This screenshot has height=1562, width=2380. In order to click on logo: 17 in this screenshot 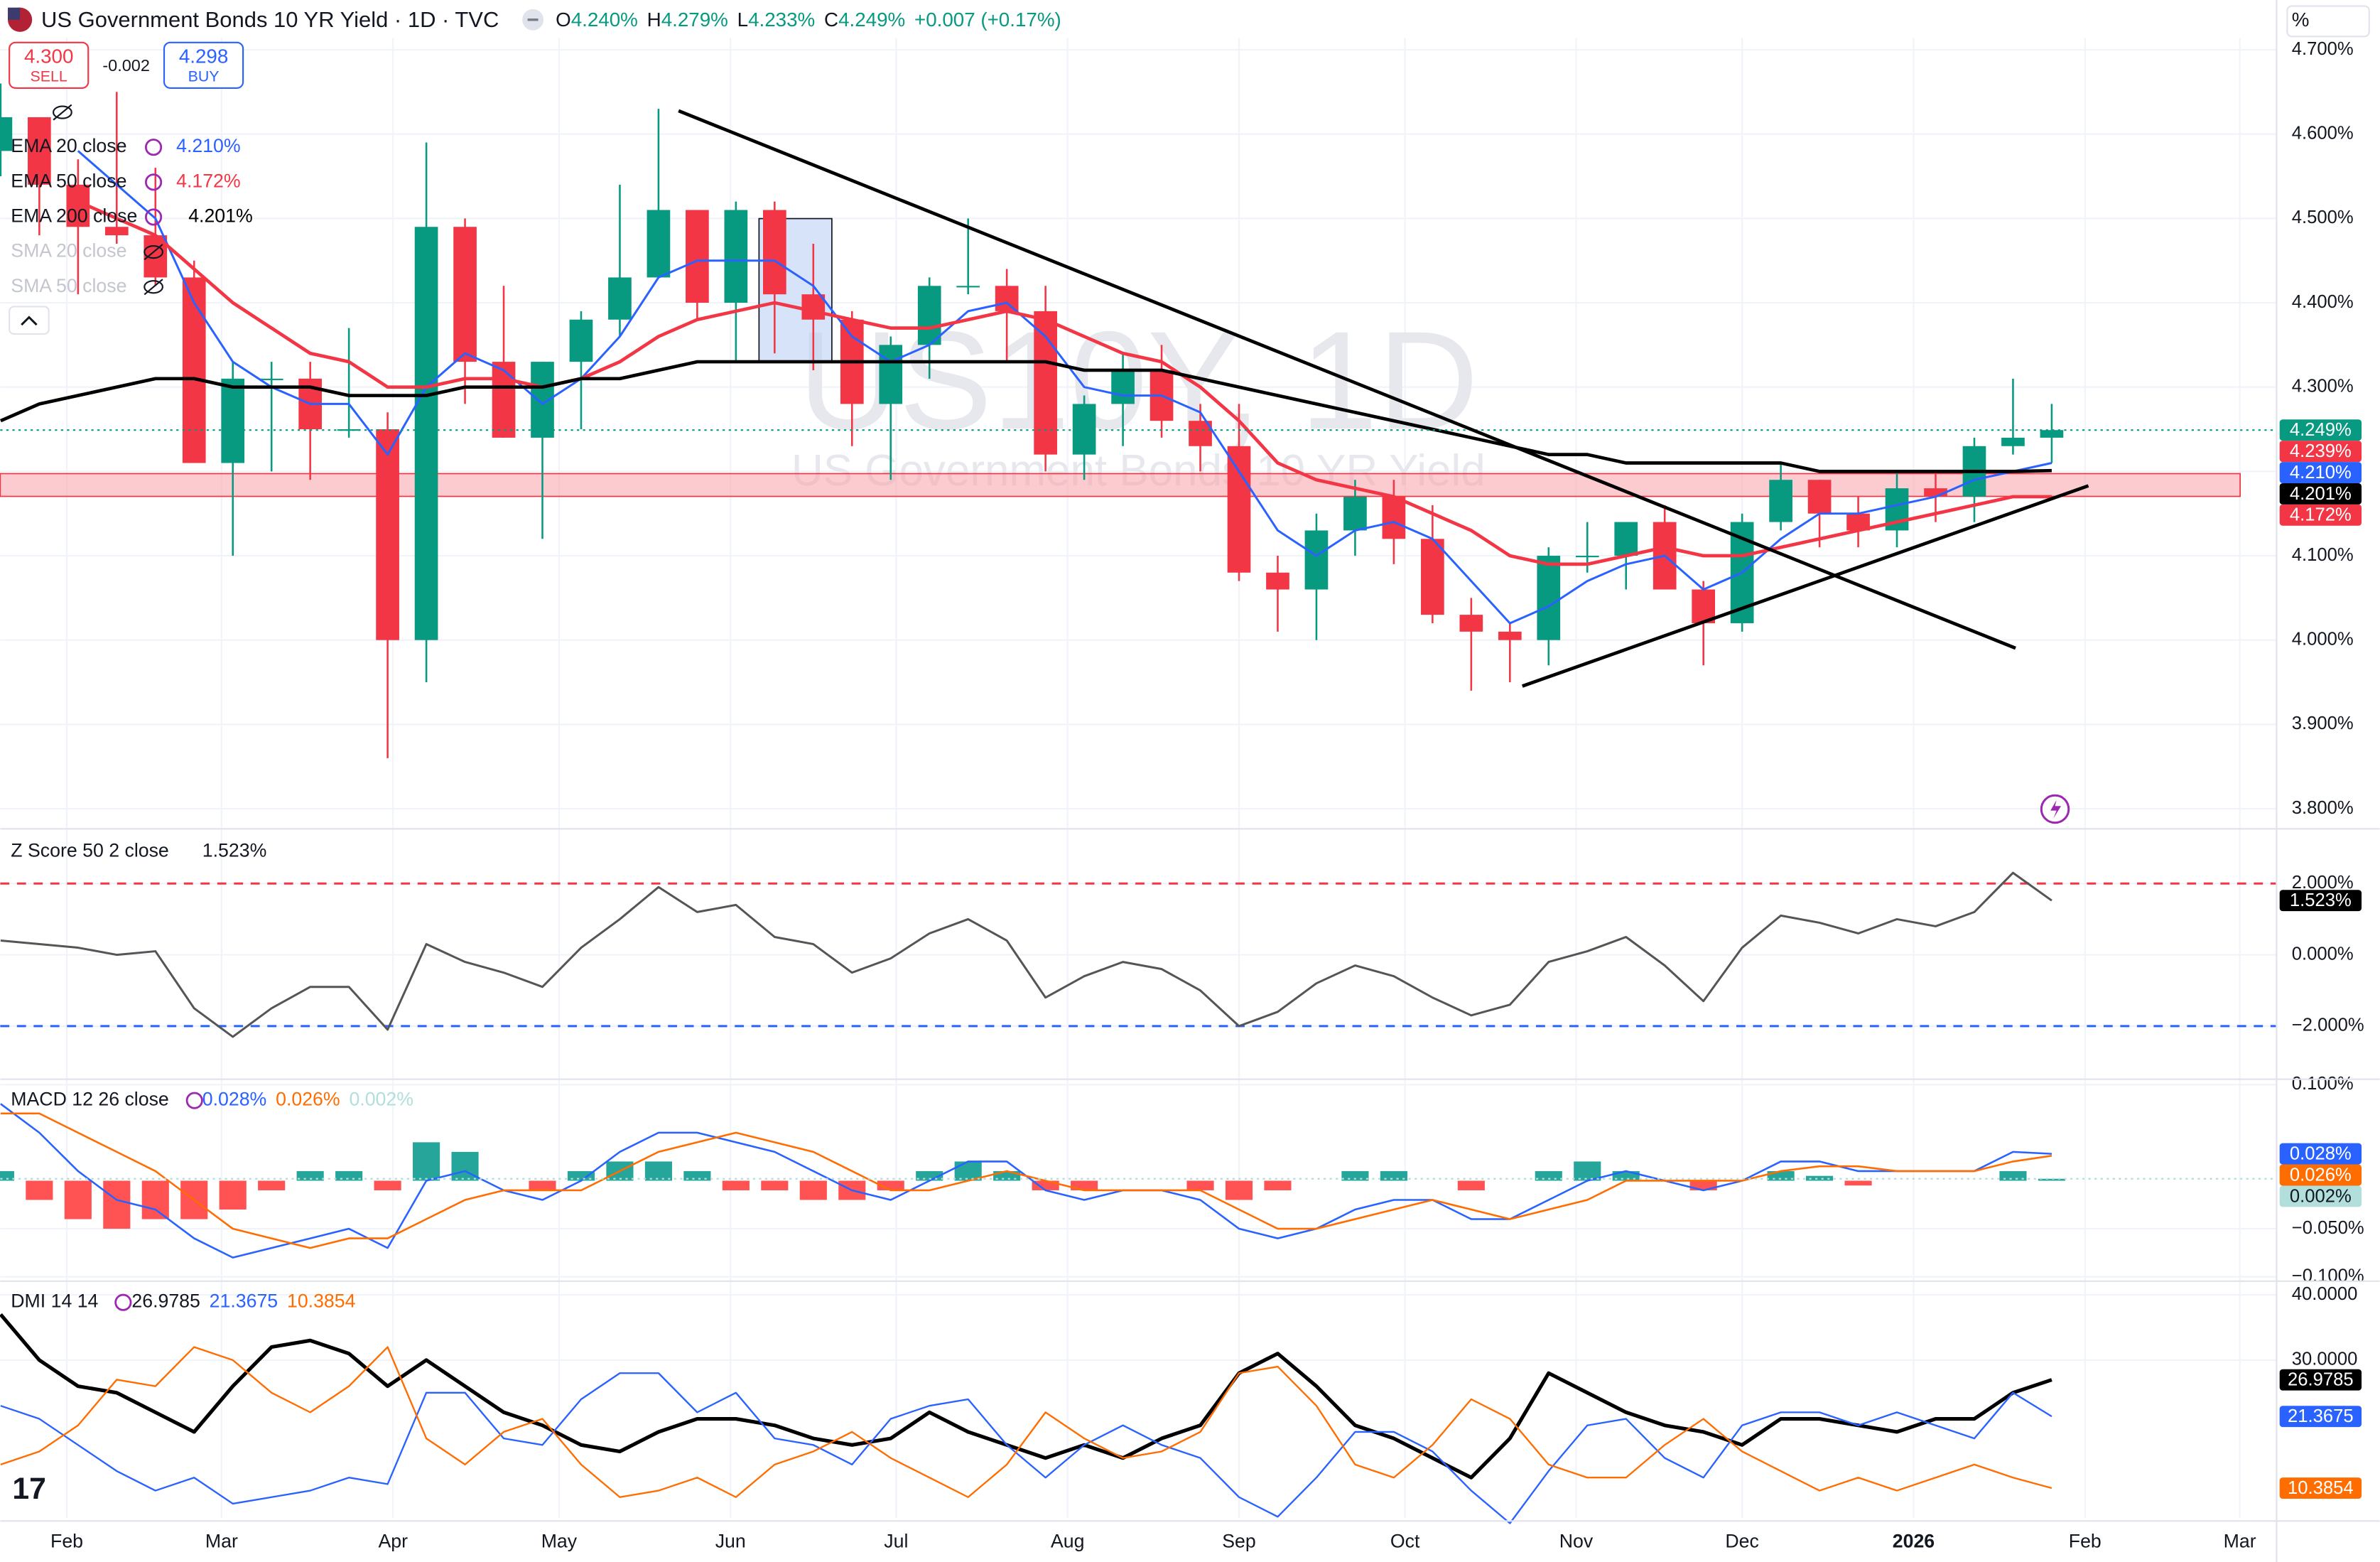, I will do `click(29, 1489)`.